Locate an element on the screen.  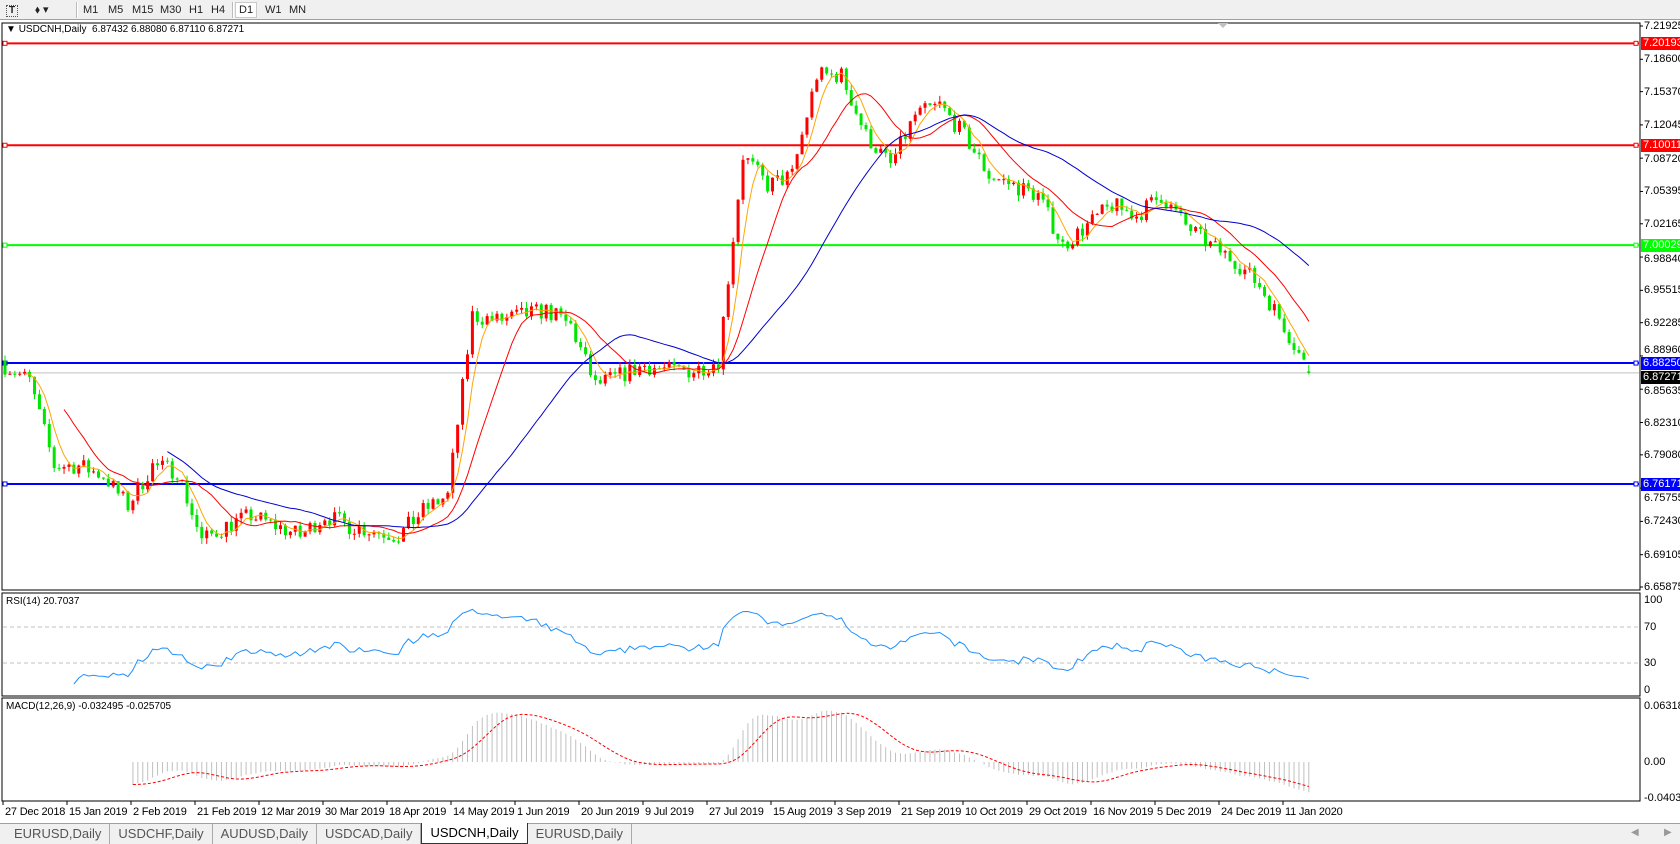
tab-usdchf-daily: USDCHF,Daily is located at coordinates (161, 834).